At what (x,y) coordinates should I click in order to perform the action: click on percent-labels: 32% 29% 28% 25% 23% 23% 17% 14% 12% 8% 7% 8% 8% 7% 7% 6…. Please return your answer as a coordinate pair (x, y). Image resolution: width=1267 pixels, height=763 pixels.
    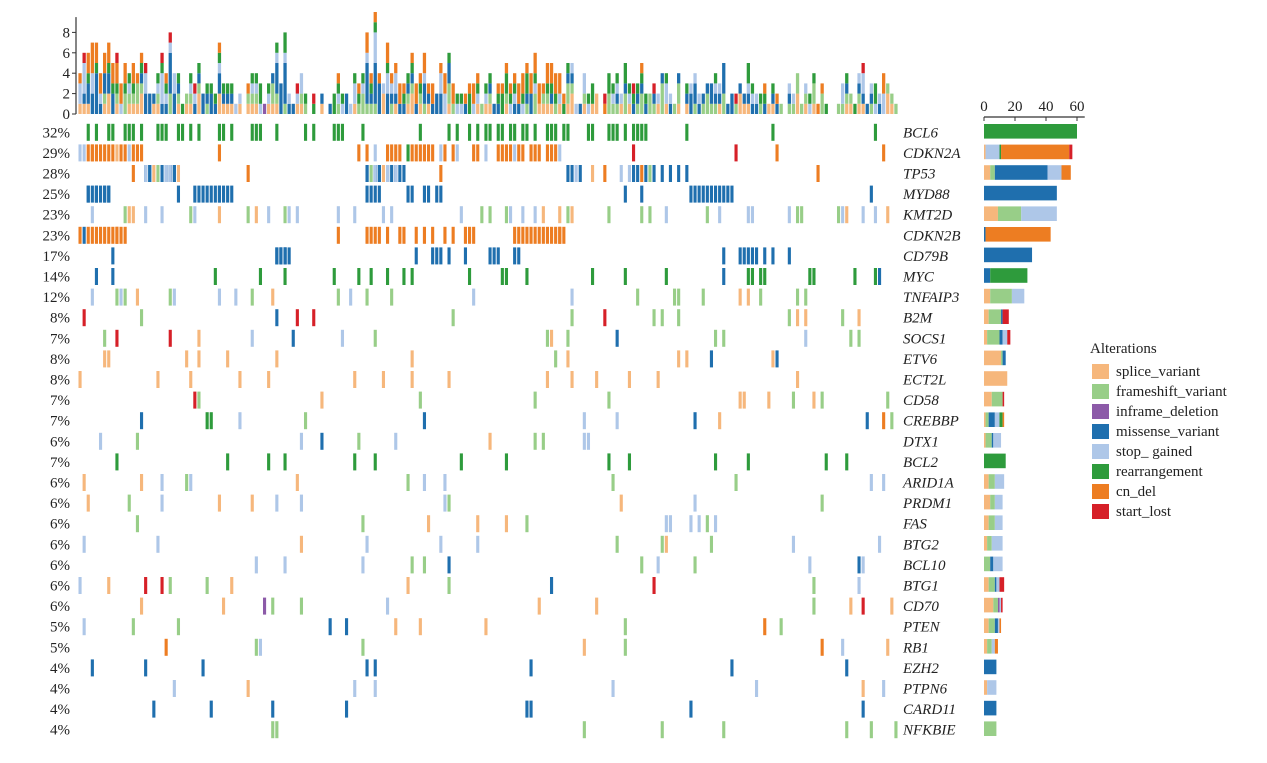
    Looking at the image, I should click on (57, 431).